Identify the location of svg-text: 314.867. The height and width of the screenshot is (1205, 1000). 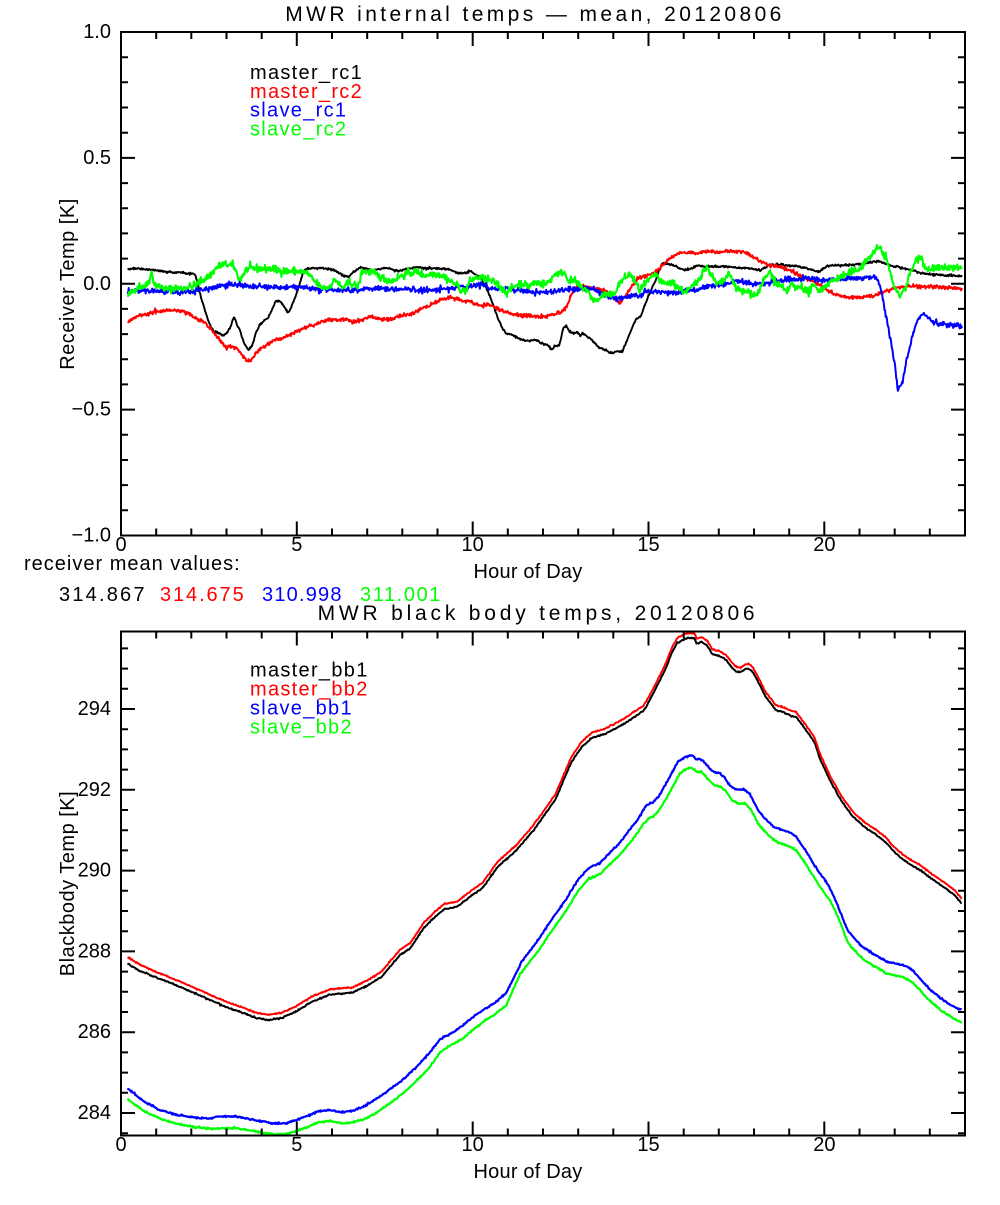
(103, 595).